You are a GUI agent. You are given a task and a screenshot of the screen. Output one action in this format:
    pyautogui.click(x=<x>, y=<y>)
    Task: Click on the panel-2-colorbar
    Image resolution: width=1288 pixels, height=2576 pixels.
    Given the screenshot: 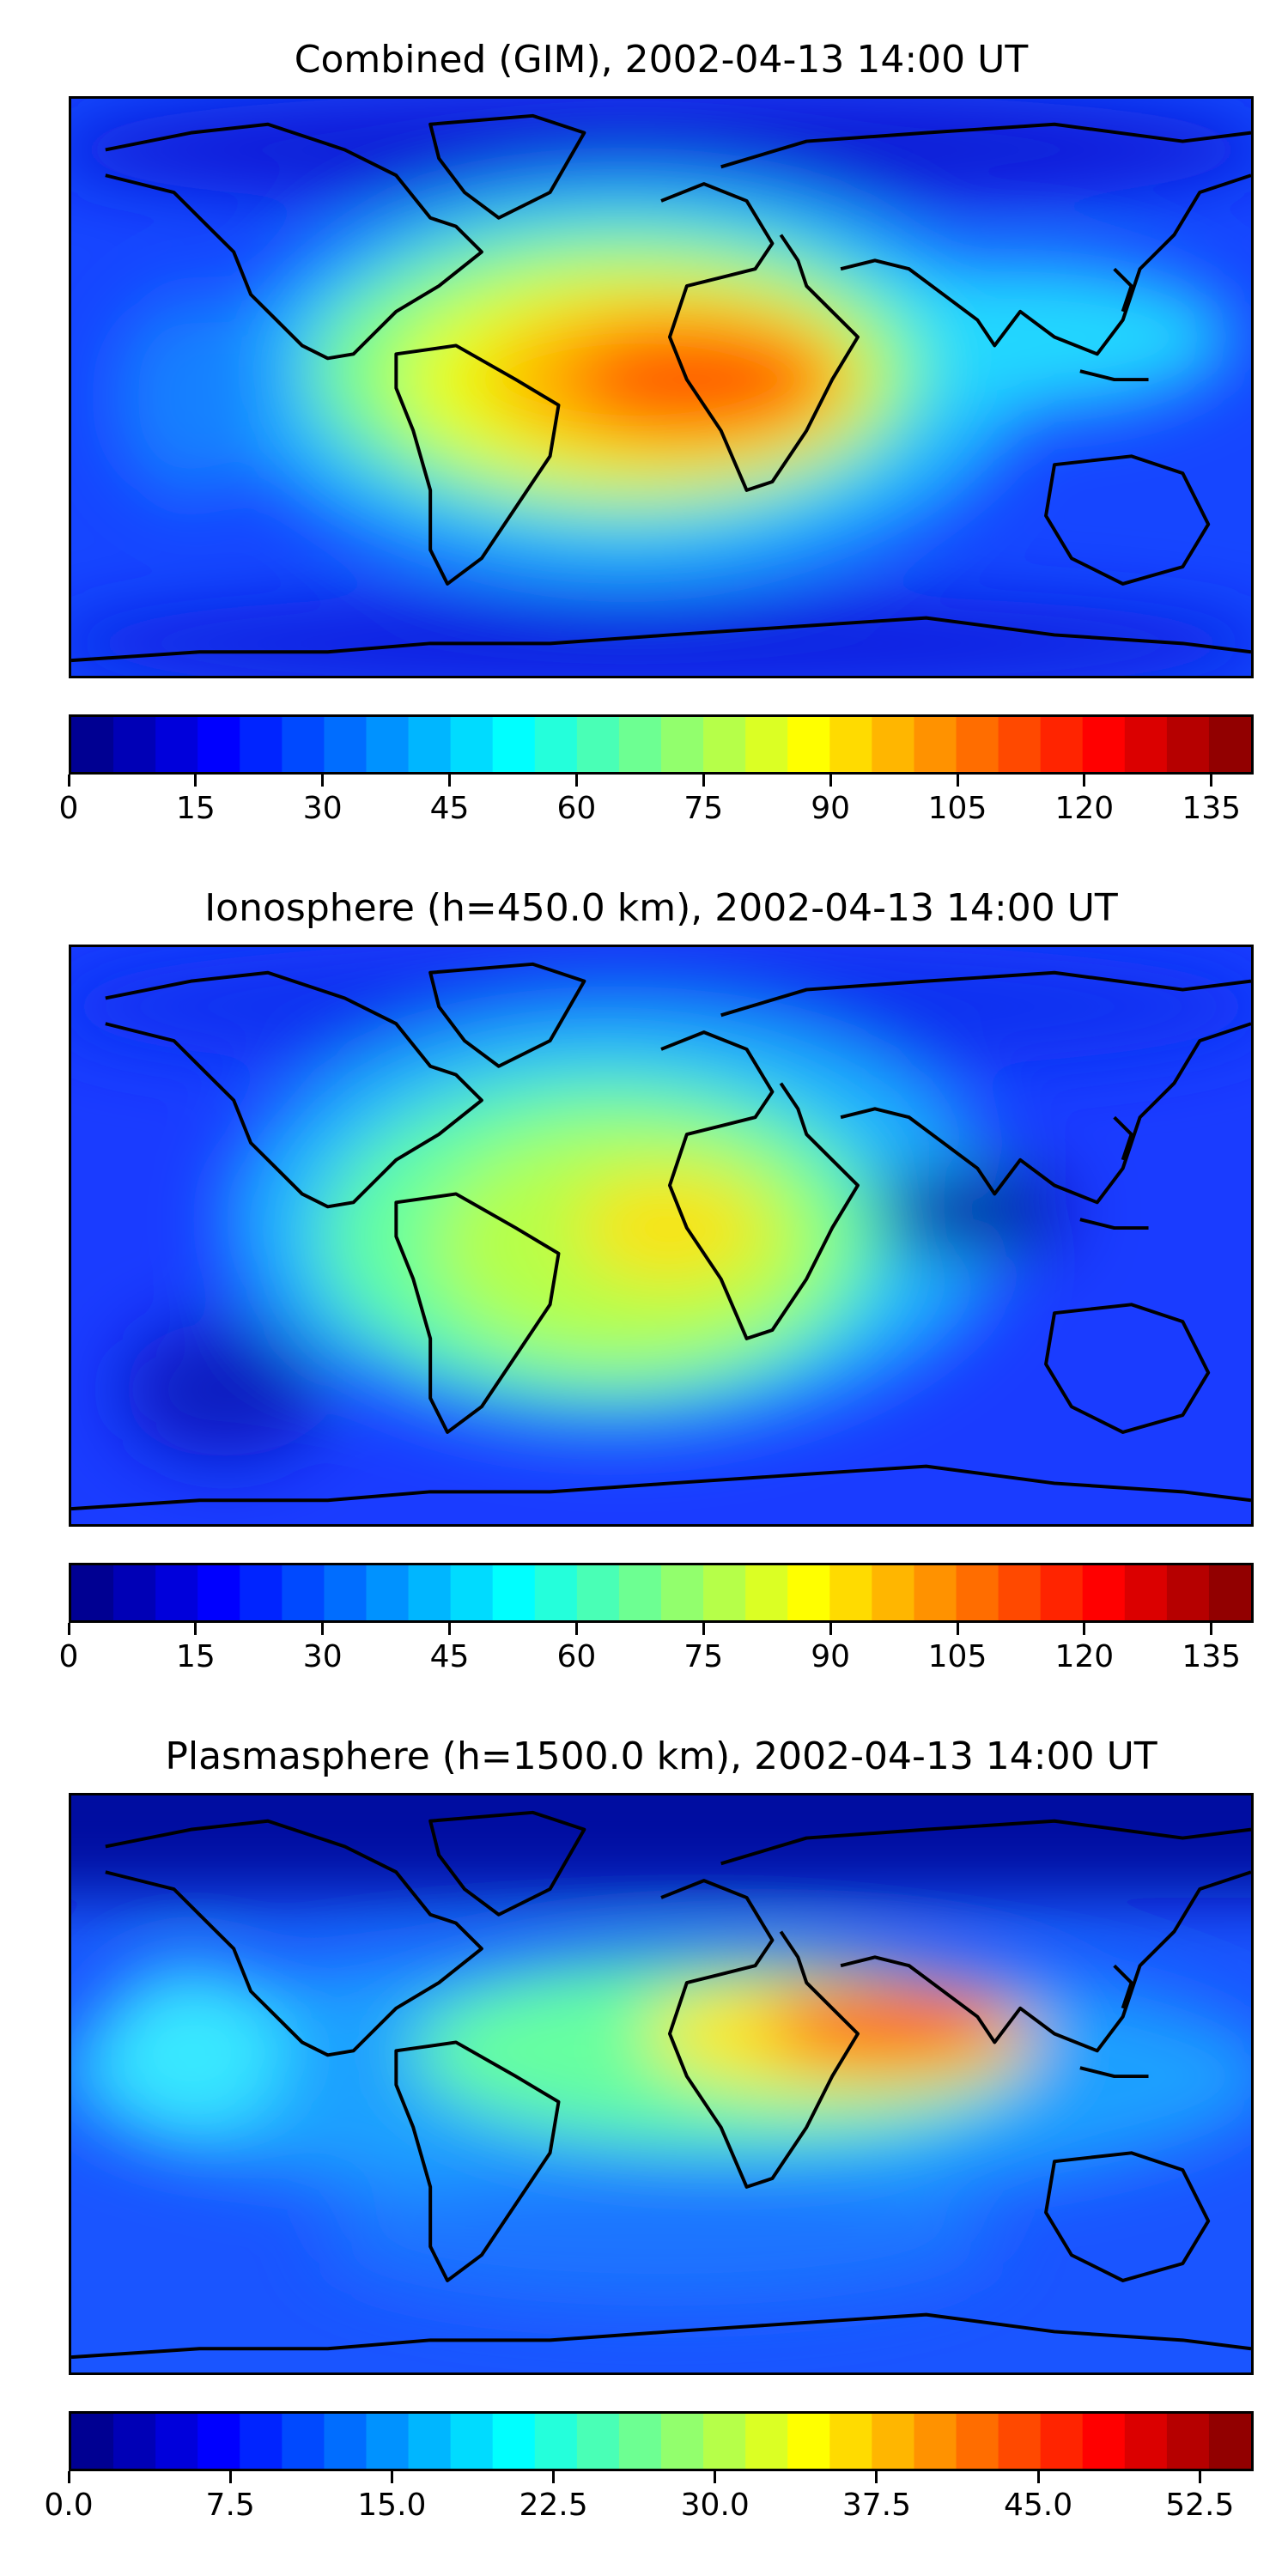 What is the action you would take?
    pyautogui.click(x=662, y=1593)
    